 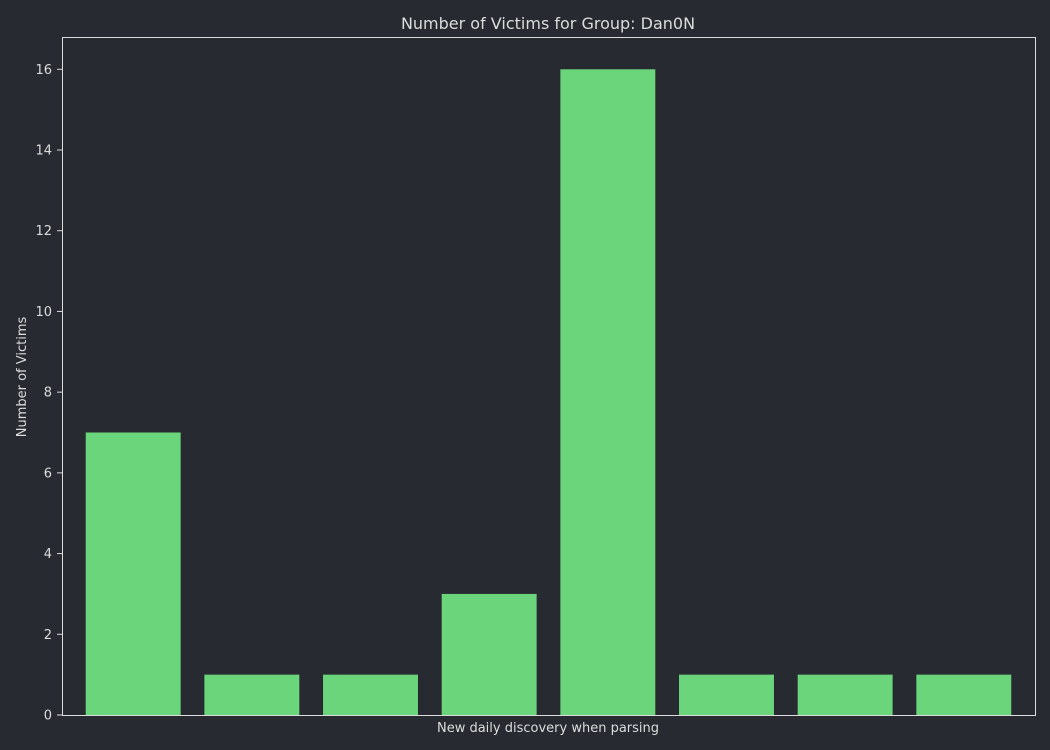 What do you see at coordinates (48, 473) in the screenshot?
I see `y-tick-label: 6` at bounding box center [48, 473].